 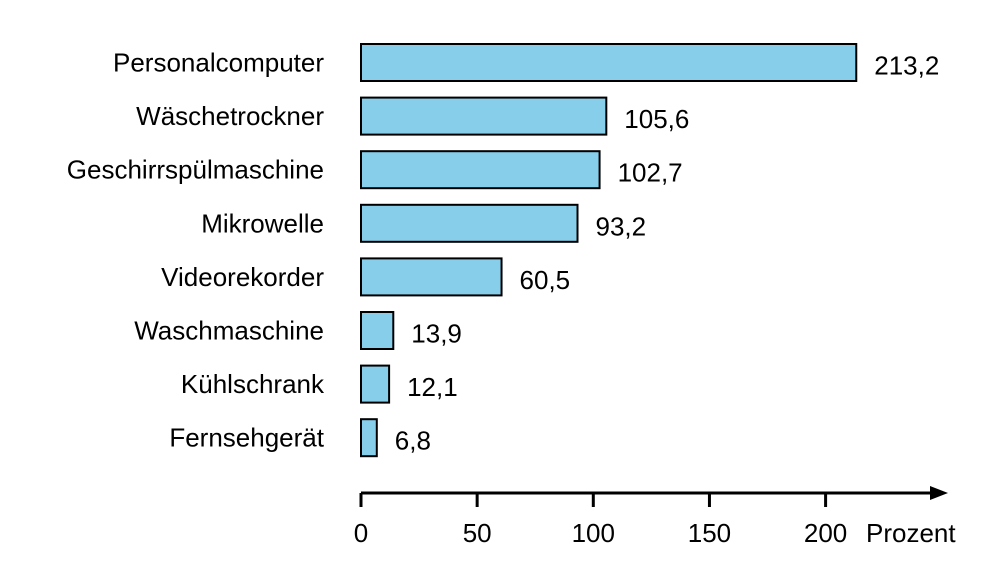 What do you see at coordinates (361, 533) in the screenshot?
I see `x-tick-label: 0` at bounding box center [361, 533].